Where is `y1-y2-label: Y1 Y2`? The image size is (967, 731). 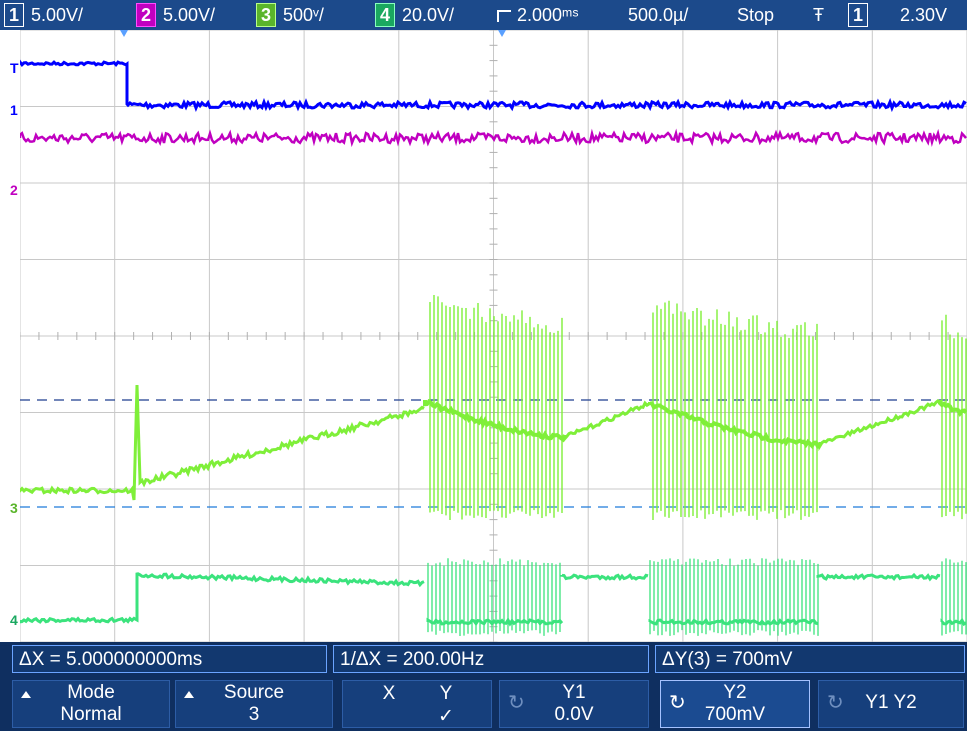
y1-y2-label: Y1 Y2 is located at coordinates (891, 702).